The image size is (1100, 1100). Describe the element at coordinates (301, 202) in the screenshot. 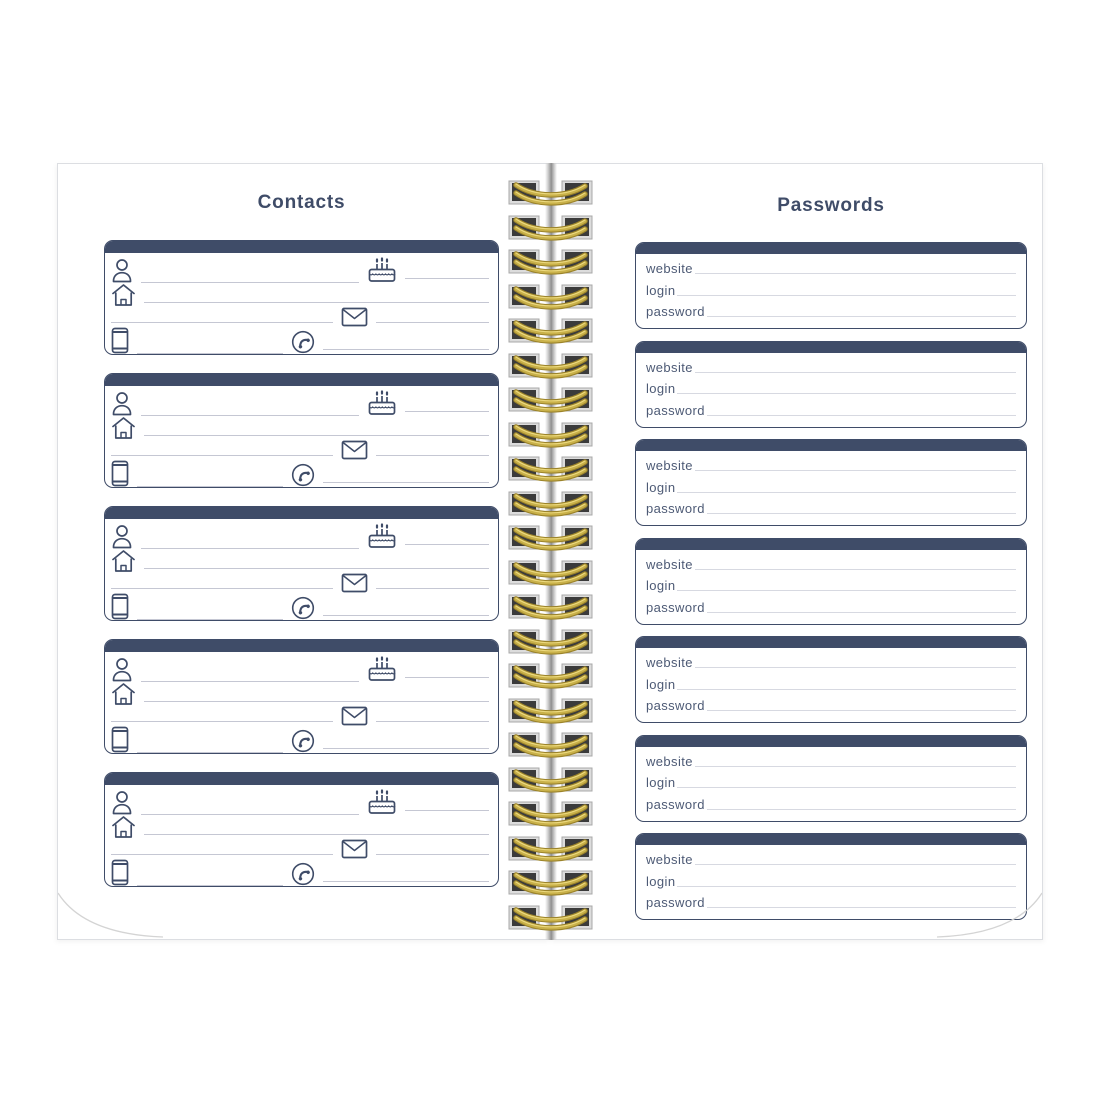

I see `contacts-page-title: Contacts` at that location.